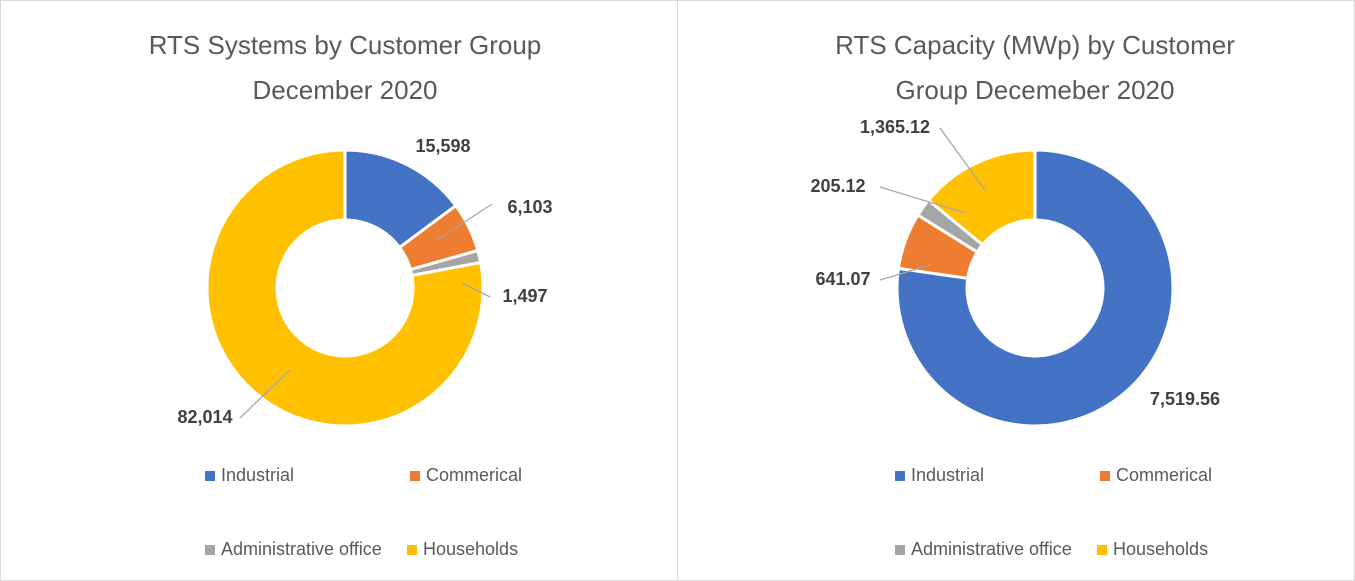  What do you see at coordinates (895, 127) in the screenshot?
I see `data-label: 1,365.12` at bounding box center [895, 127].